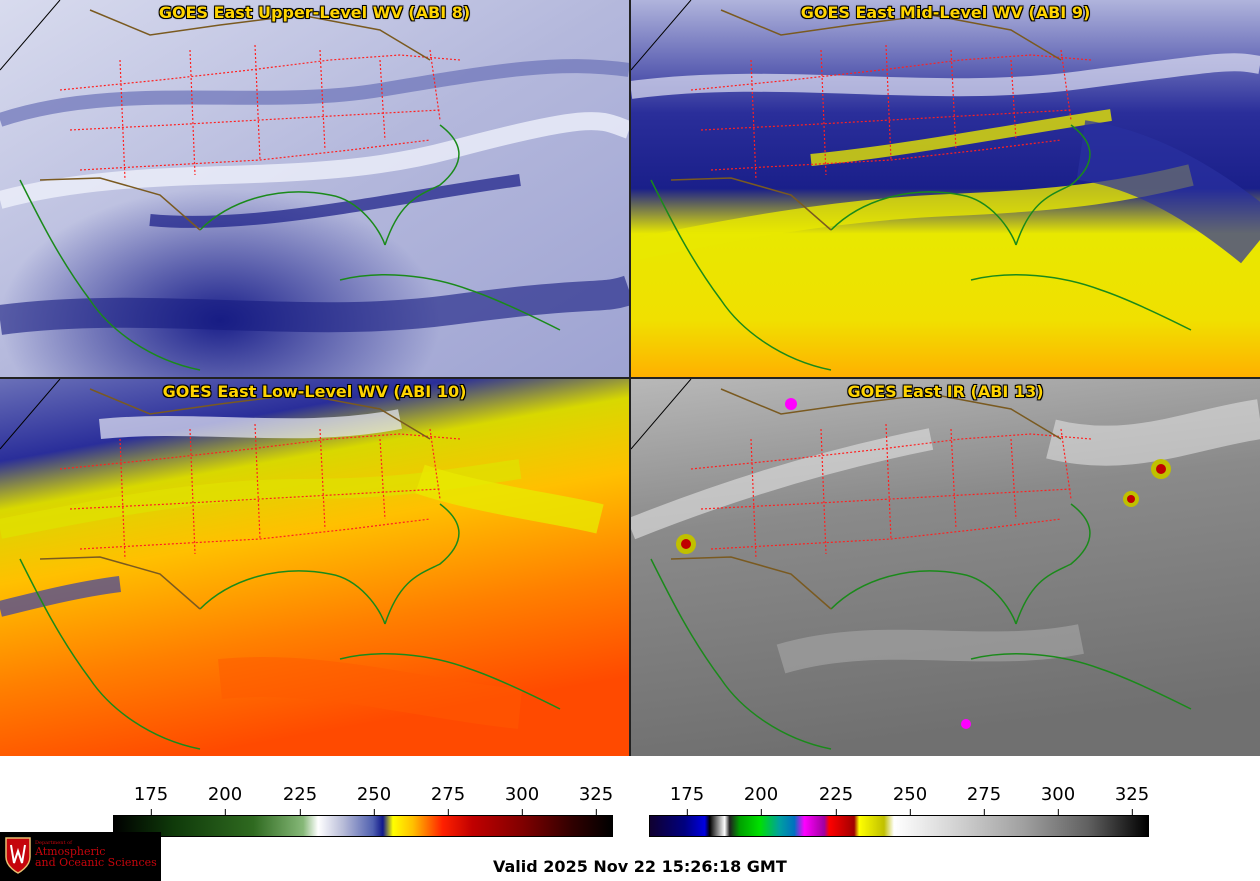 This screenshot has width=1260, height=881. Describe the element at coordinates (687, 800) in the screenshot. I see `ir-tick: 175` at that location.